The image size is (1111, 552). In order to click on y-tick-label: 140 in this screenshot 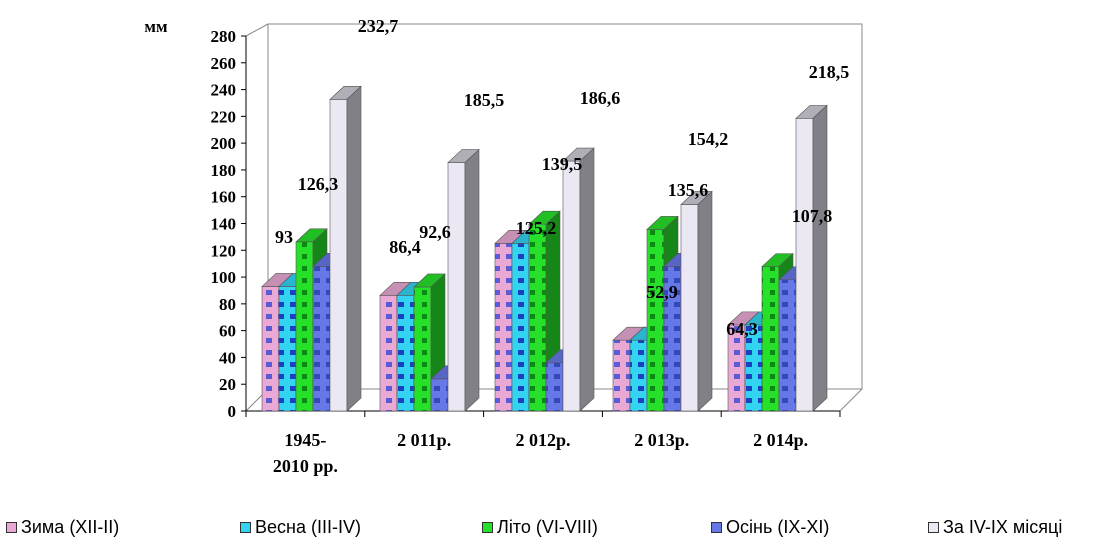, I will do `click(224, 224)`.